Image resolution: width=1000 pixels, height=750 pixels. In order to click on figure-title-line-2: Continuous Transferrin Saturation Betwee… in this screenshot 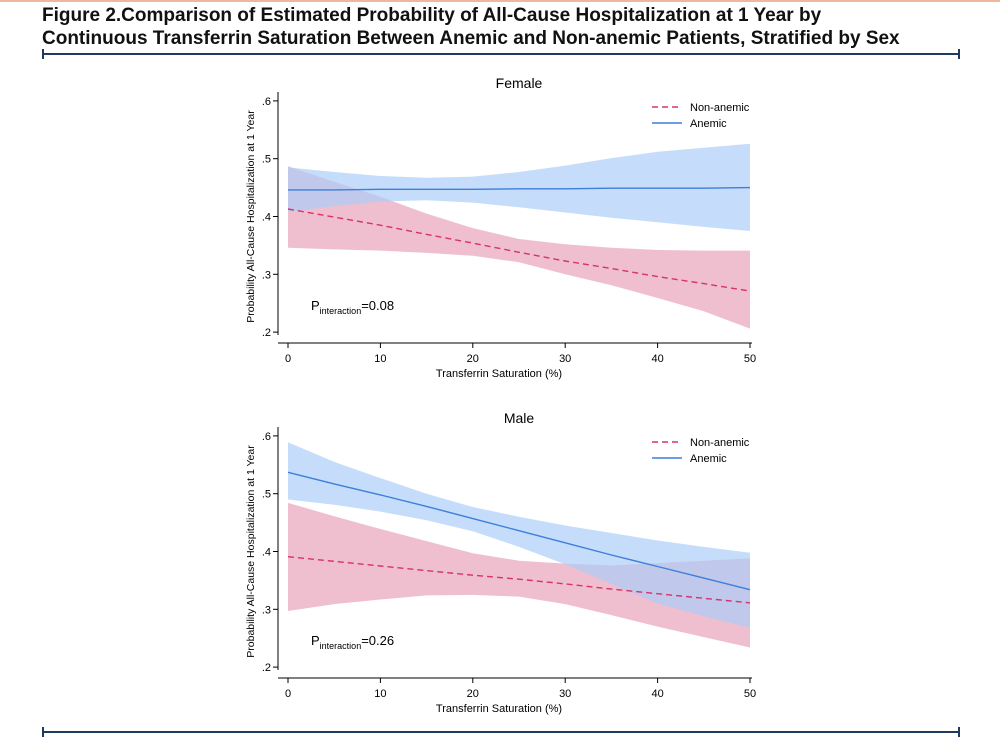, I will do `click(471, 38)`.